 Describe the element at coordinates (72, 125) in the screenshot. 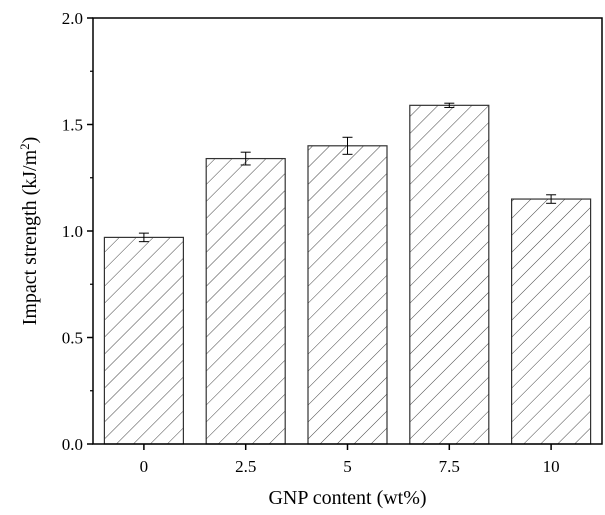

I see `y-tick-label: 1.5` at that location.